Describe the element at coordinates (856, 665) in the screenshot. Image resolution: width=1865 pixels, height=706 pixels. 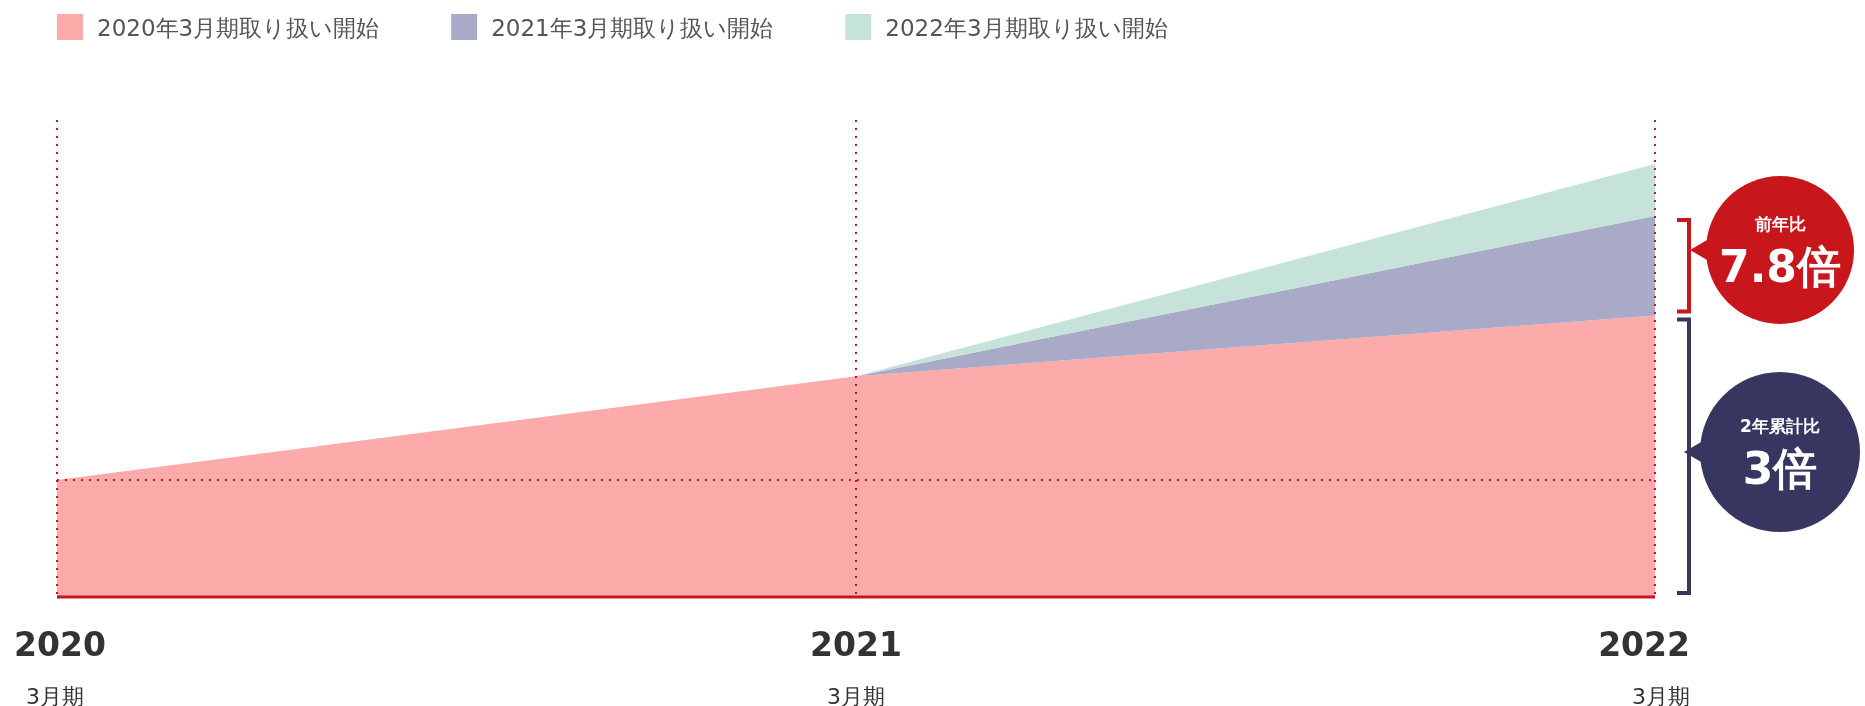
I see `x-tick-label: 2021 3月期` at that location.